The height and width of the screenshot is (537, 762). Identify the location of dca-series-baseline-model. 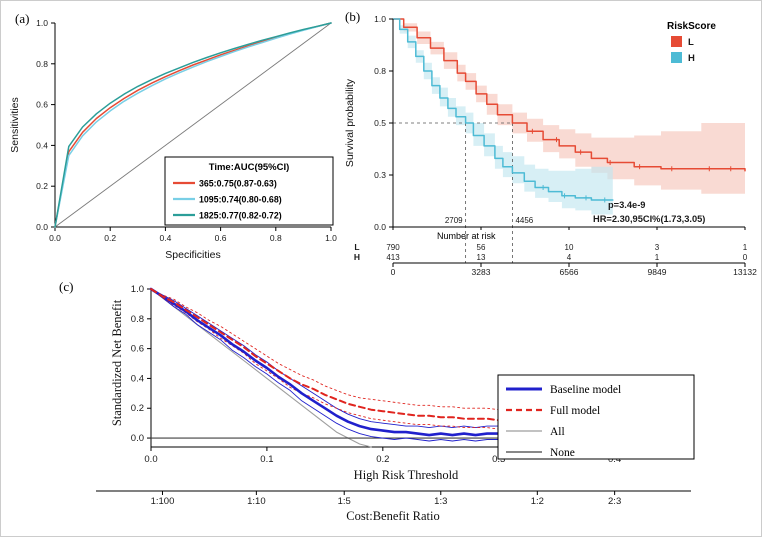
(336, 362).